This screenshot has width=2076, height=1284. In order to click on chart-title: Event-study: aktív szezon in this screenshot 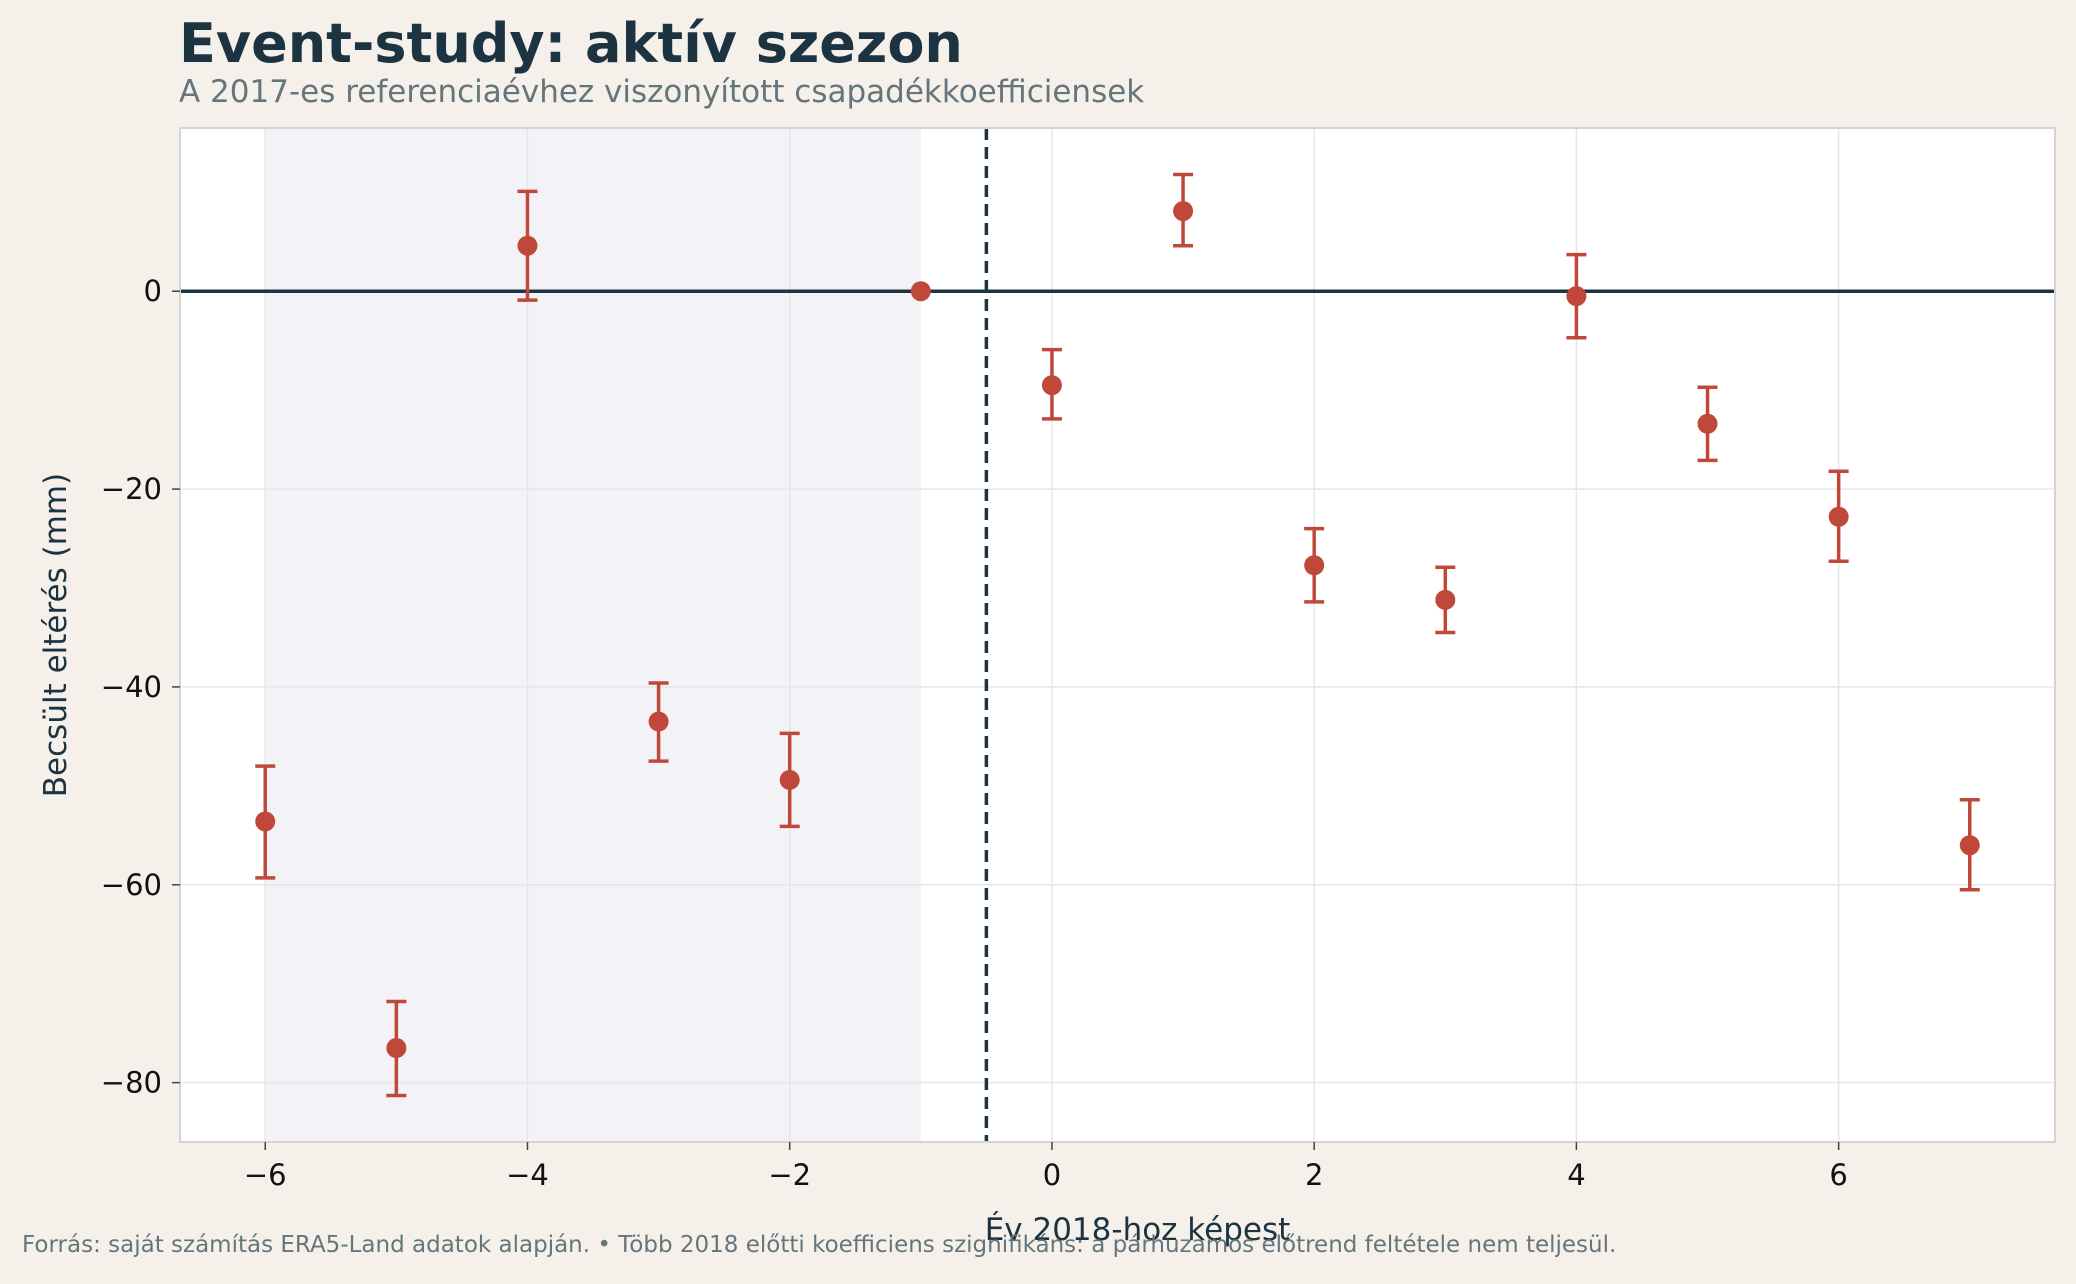, I will do `click(571, 43)`.